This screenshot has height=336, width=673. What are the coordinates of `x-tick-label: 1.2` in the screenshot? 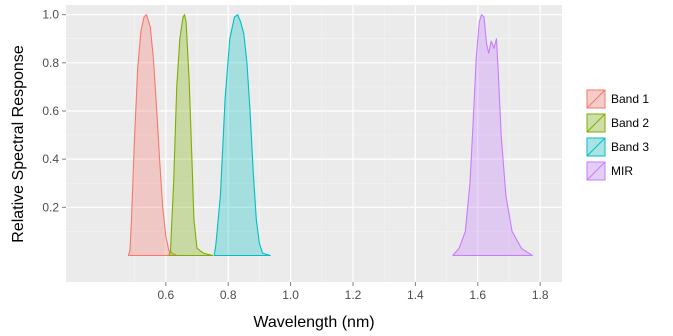 It's located at (353, 295).